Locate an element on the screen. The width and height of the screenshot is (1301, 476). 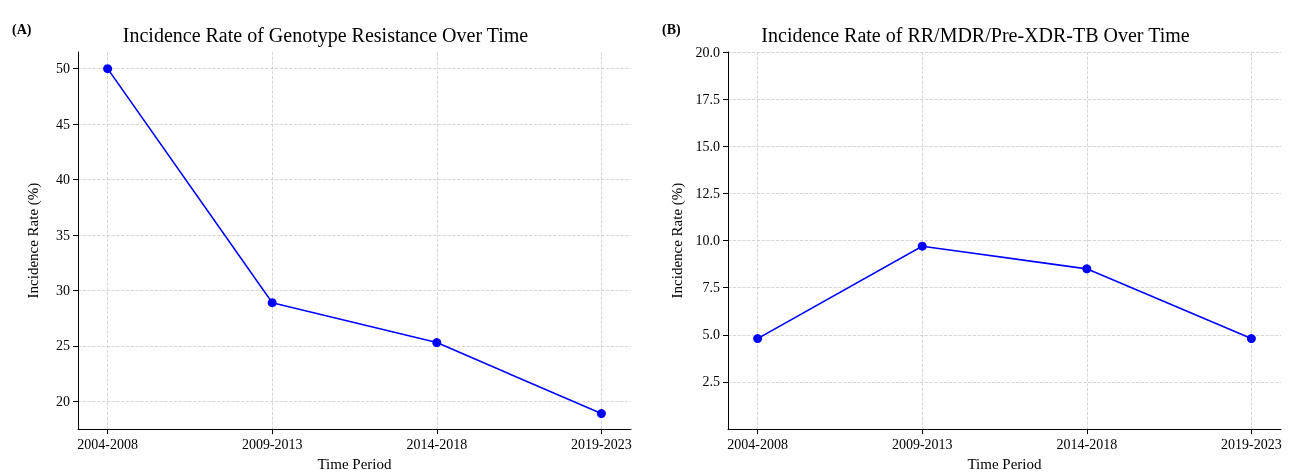
y-tick-label: 5.0 is located at coordinates (711, 335).